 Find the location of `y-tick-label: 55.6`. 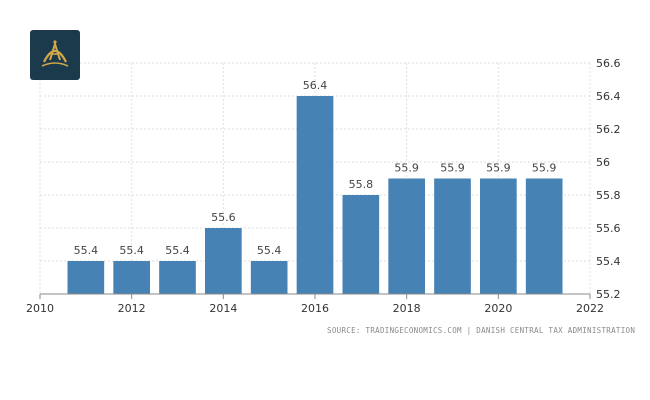

y-tick-label: 55.6 is located at coordinates (608, 228).